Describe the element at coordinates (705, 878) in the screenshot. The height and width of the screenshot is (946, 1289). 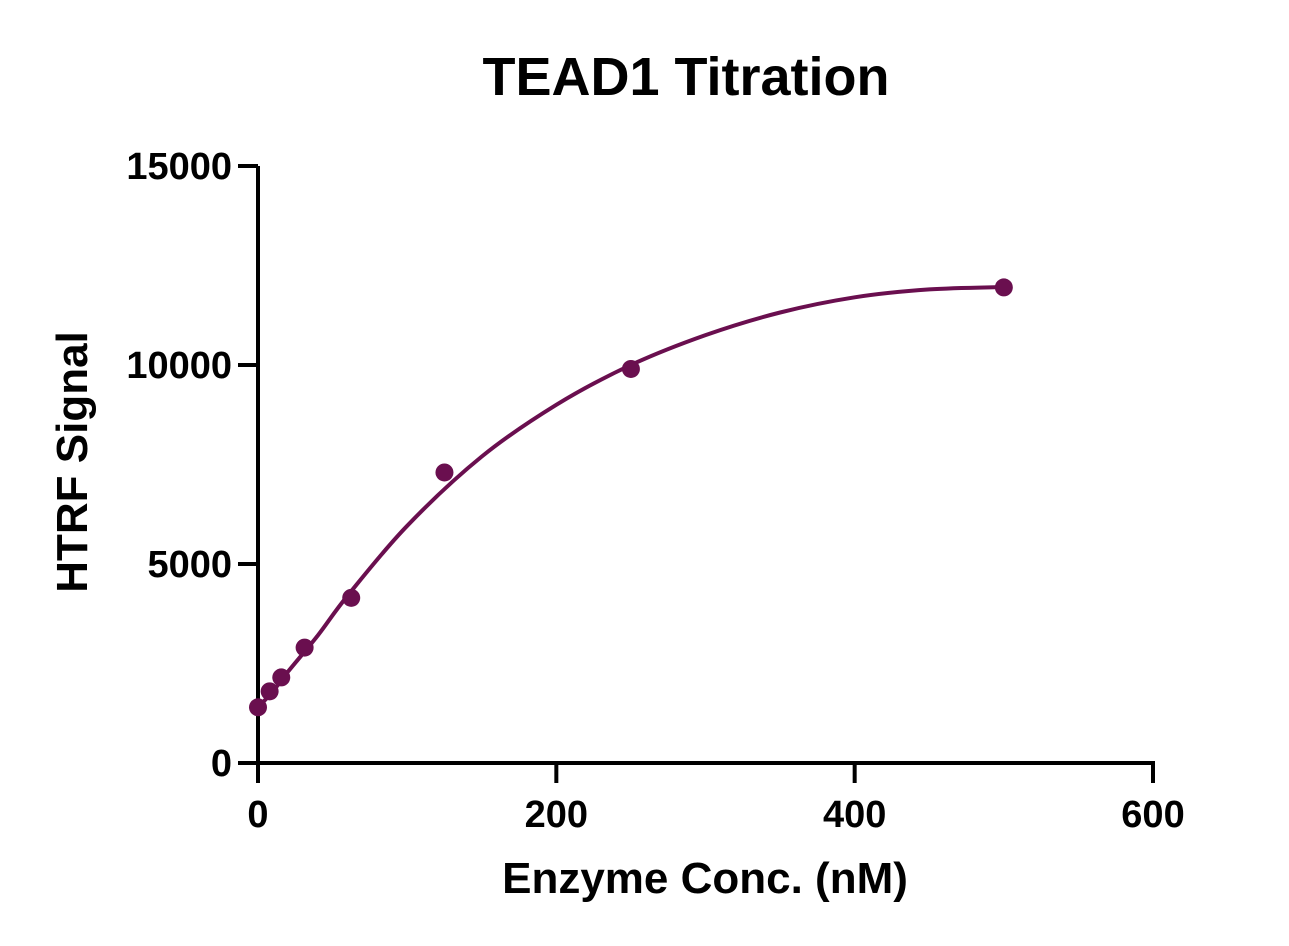
I see `x-axis-title: Enzyme Conc. (nM)` at that location.